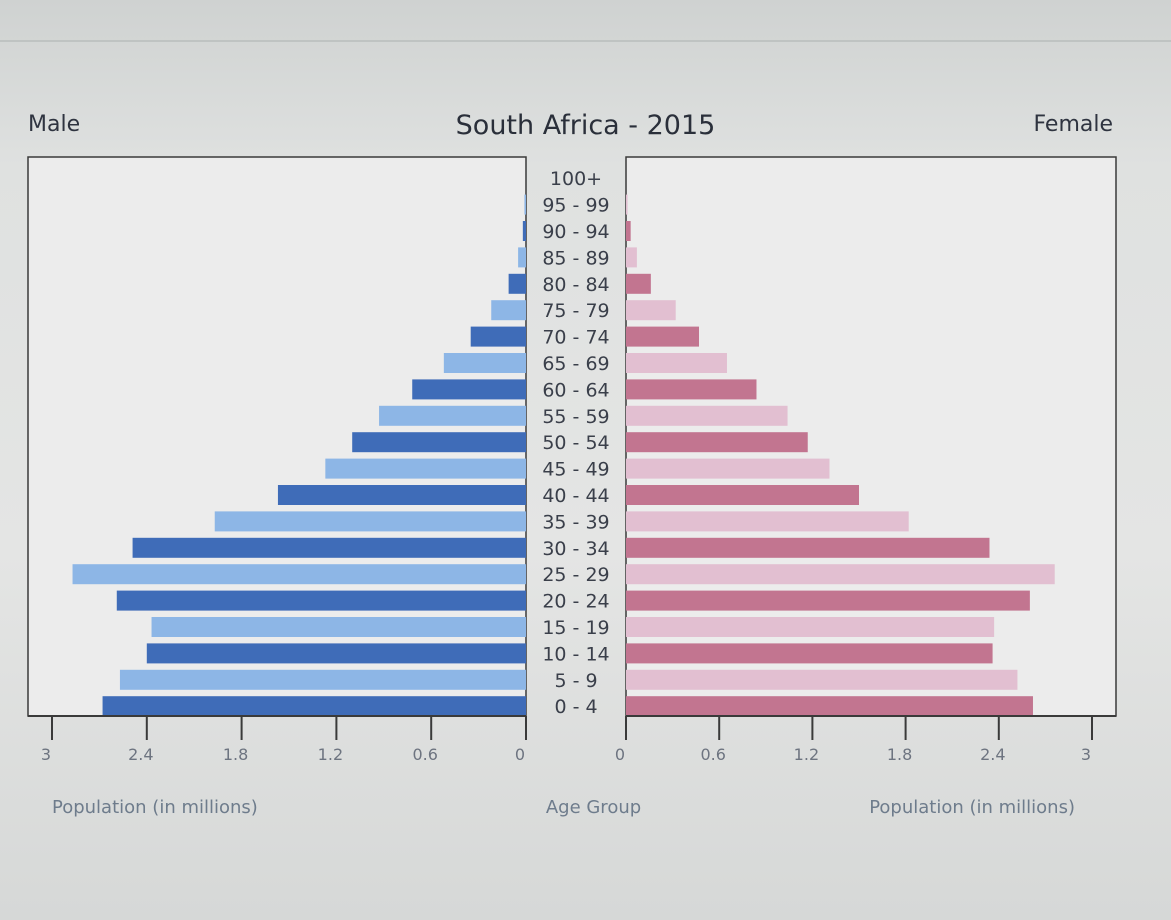 The width and height of the screenshot is (1171, 920). Describe the element at coordinates (575, 522) in the screenshot. I see `age-group-label: 35 - 39` at that location.